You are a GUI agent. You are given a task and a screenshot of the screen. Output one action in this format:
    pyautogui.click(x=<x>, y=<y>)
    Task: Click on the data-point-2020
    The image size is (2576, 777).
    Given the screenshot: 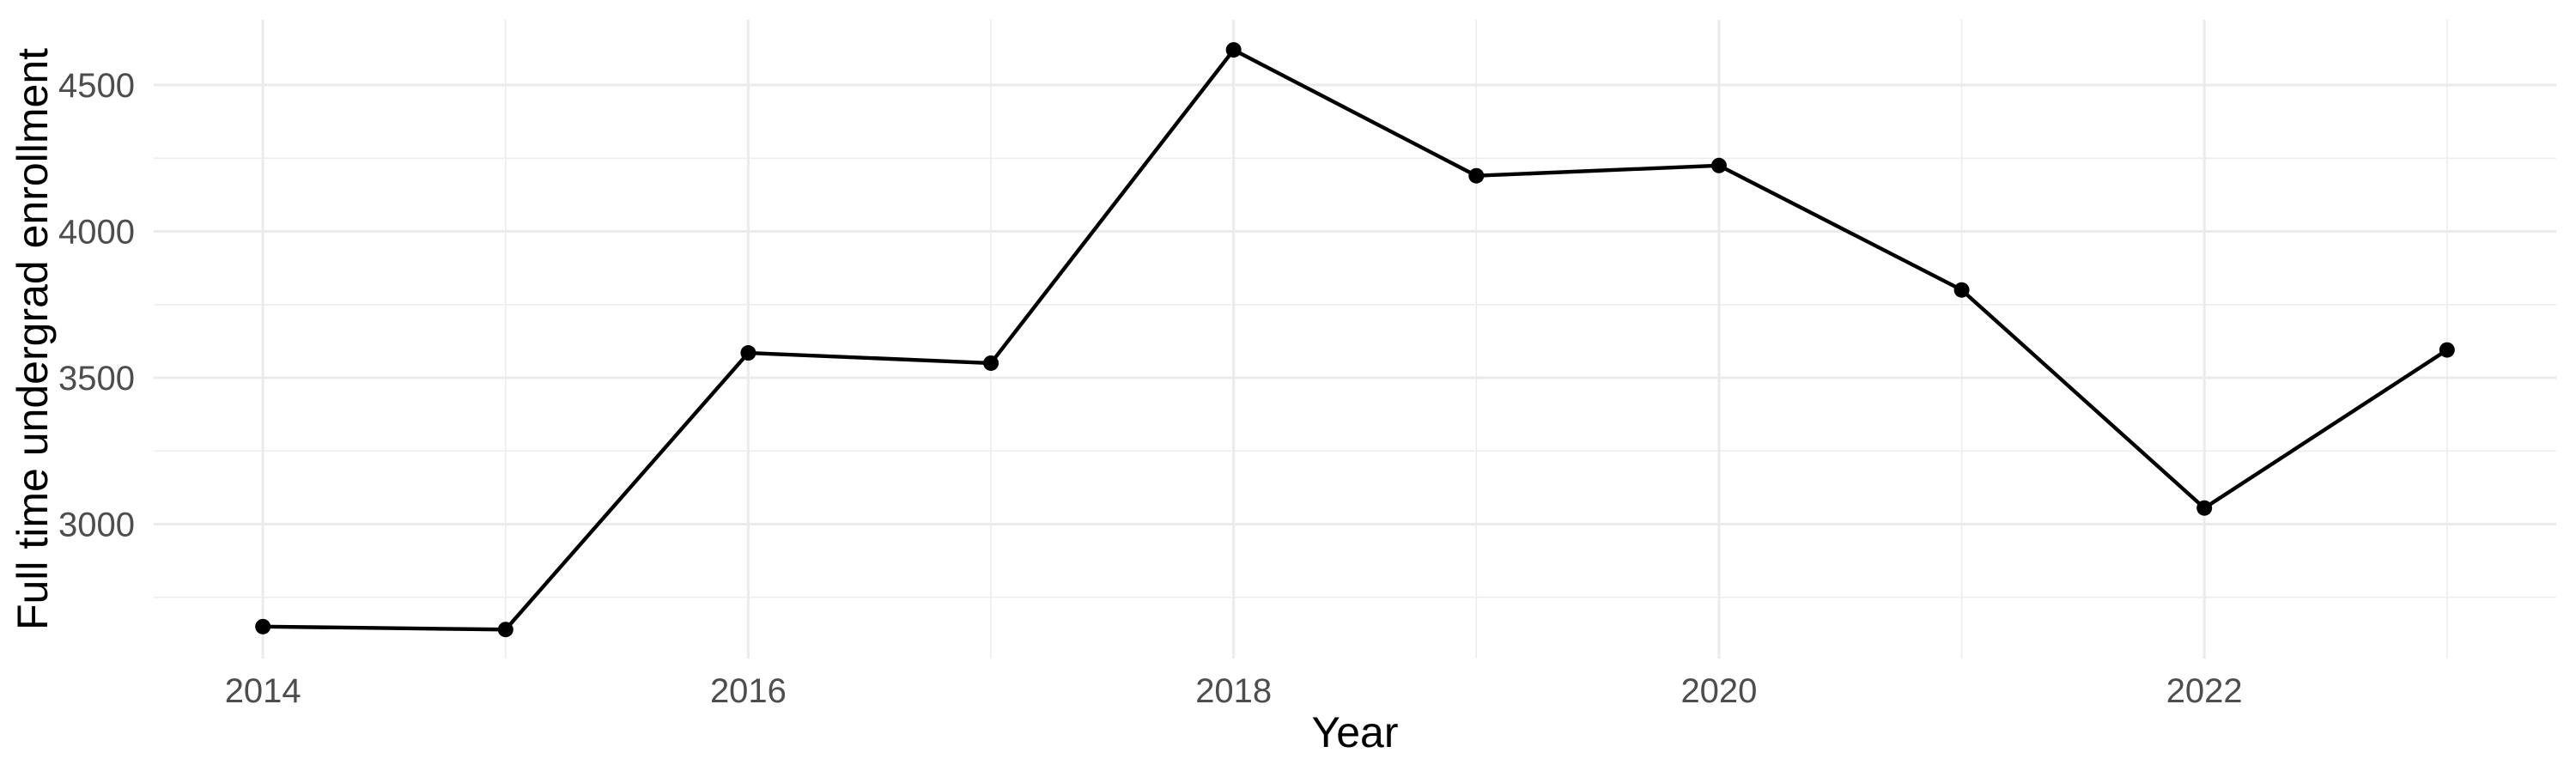 What is the action you would take?
    pyautogui.click(x=1718, y=165)
    